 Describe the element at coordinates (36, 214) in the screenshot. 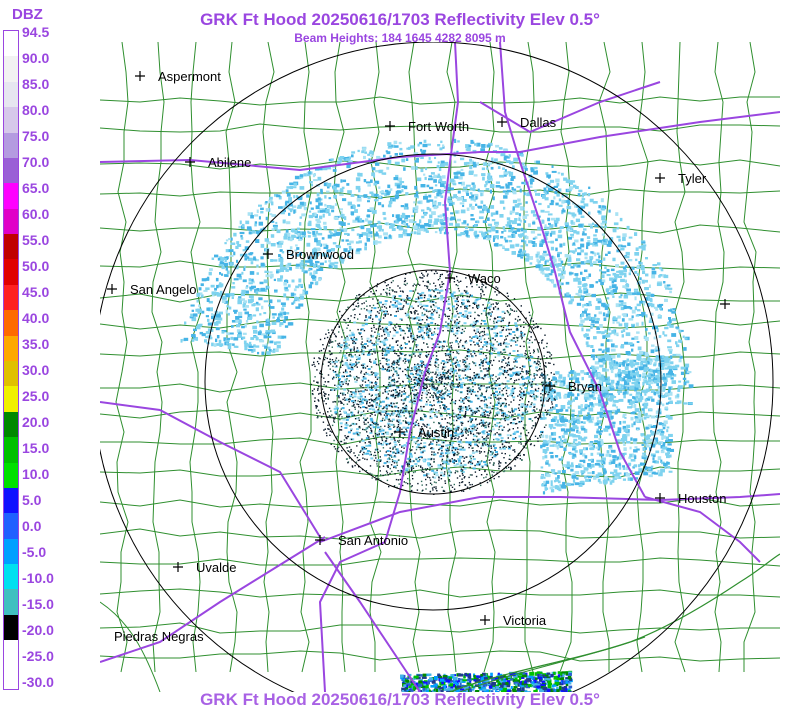

I see `legend-label: 60.0` at that location.